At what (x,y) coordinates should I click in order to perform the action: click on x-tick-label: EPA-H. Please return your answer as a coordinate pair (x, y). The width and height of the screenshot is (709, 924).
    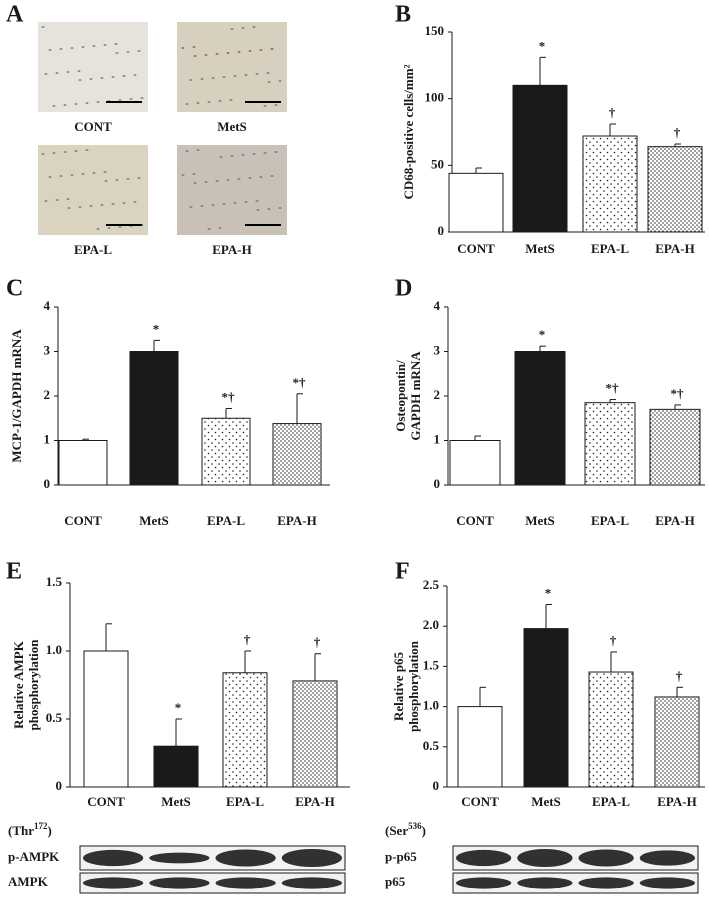
    Looking at the image, I should click on (314, 801).